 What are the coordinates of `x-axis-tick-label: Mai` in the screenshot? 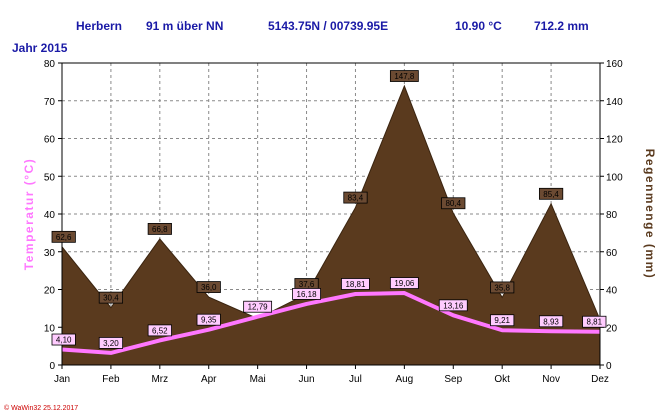 It's located at (258, 379).